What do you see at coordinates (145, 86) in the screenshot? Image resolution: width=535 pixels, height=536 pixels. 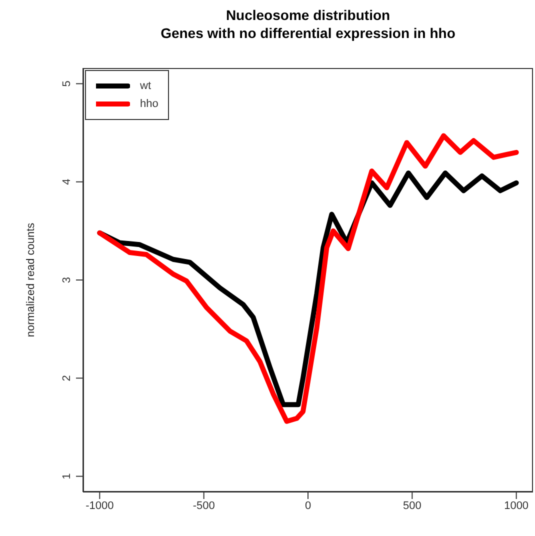 I see `legend-label: wt` at bounding box center [145, 86].